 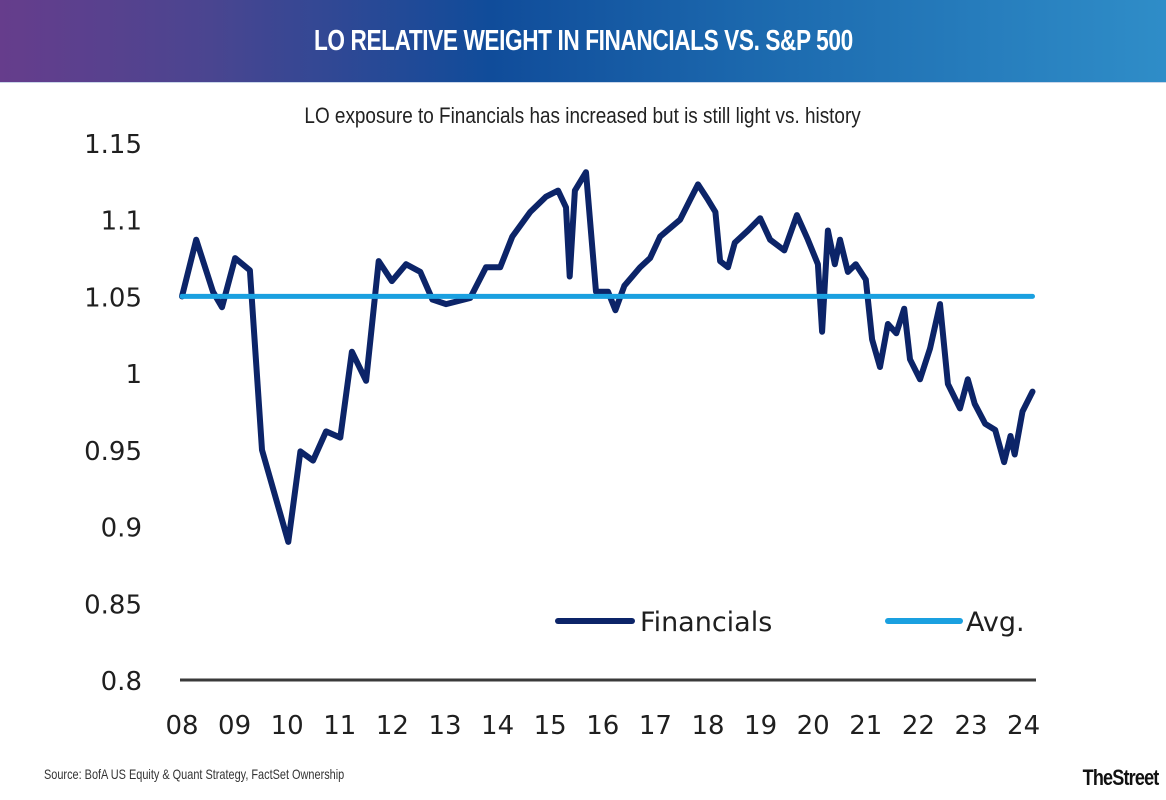 I want to click on x-tick-label: 21, so click(x=865, y=726).